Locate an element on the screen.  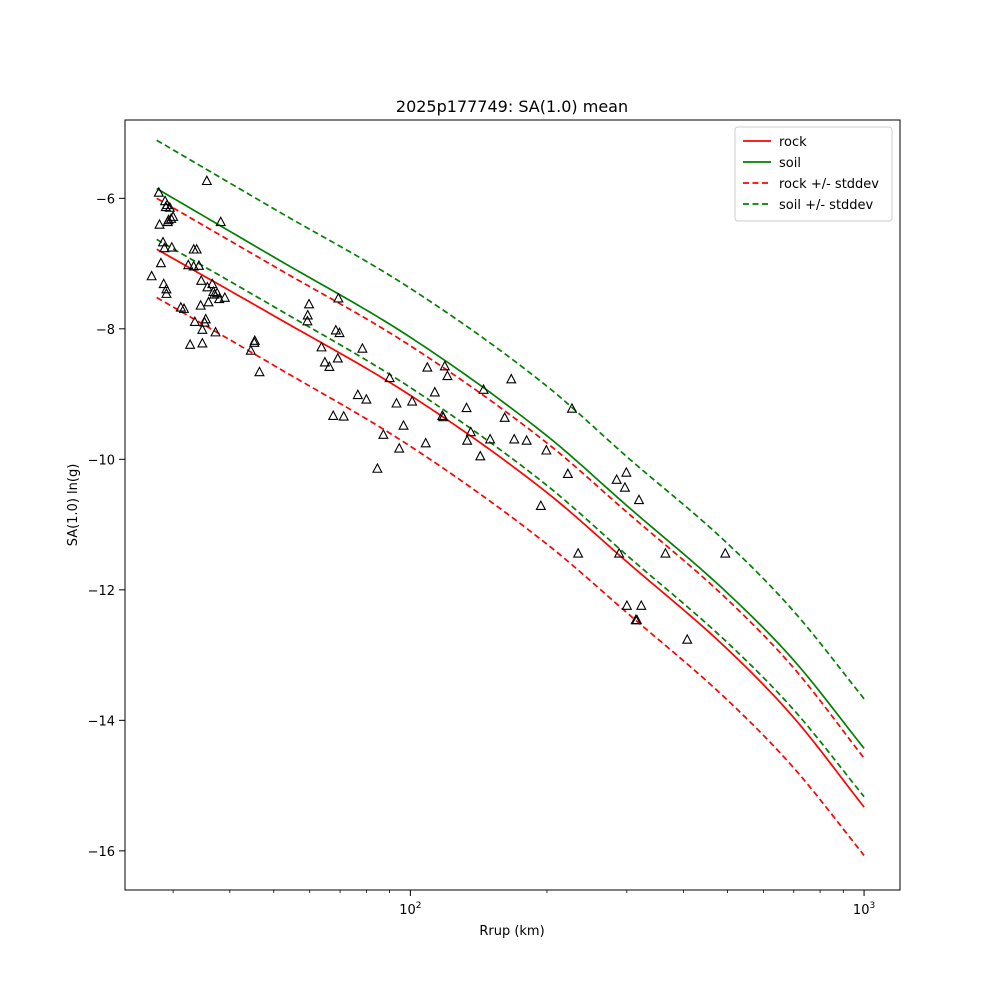
y-tick-label: −10 is located at coordinates (101, 460).